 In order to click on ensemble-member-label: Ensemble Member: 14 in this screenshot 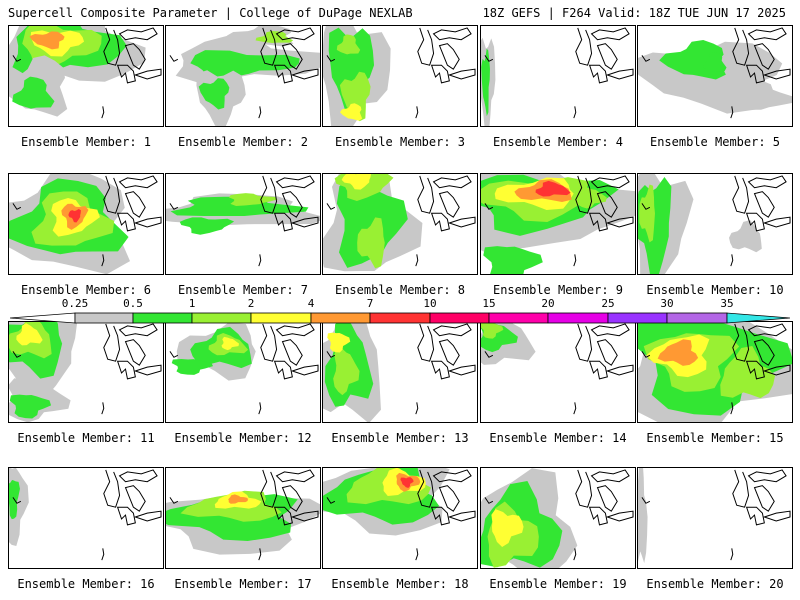, I will do `click(558, 438)`.